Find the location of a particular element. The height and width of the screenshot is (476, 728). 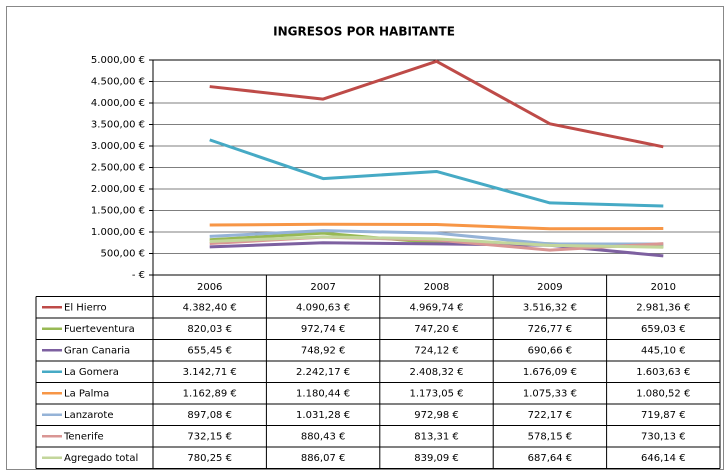

data-label: 4.382,40 € is located at coordinates (210, 307).